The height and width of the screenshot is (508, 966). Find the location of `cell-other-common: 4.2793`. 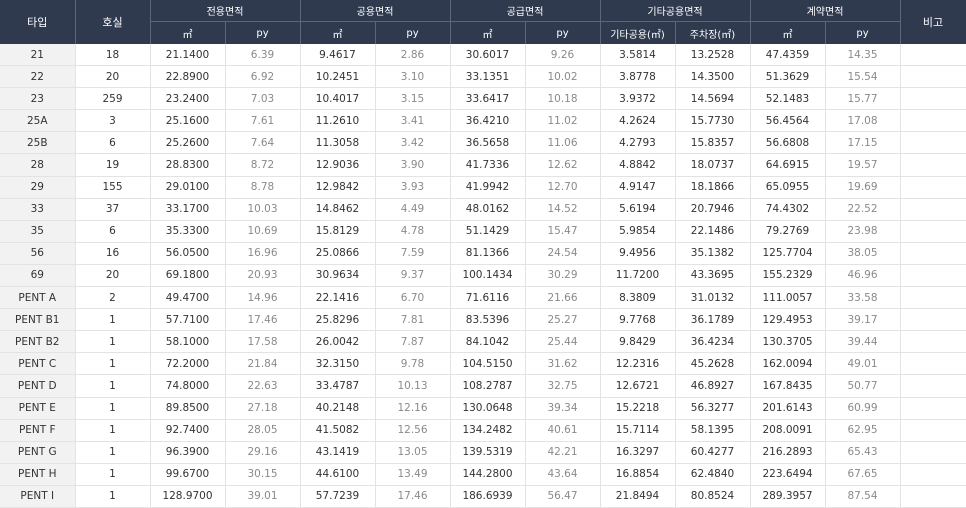

cell-other-common: 4.2793 is located at coordinates (638, 143).